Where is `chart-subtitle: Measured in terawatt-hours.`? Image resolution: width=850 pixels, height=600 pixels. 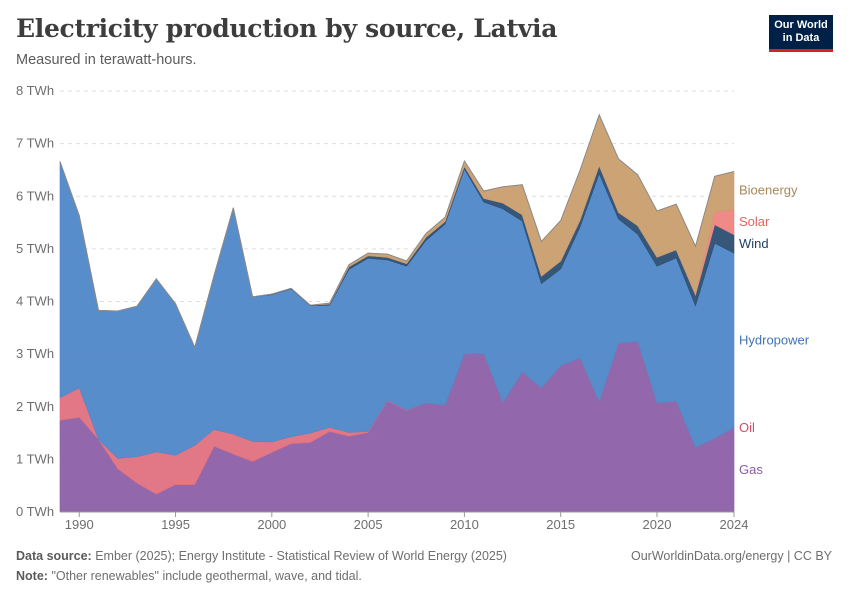
chart-subtitle: Measured in terawatt-hours. is located at coordinates (106, 60).